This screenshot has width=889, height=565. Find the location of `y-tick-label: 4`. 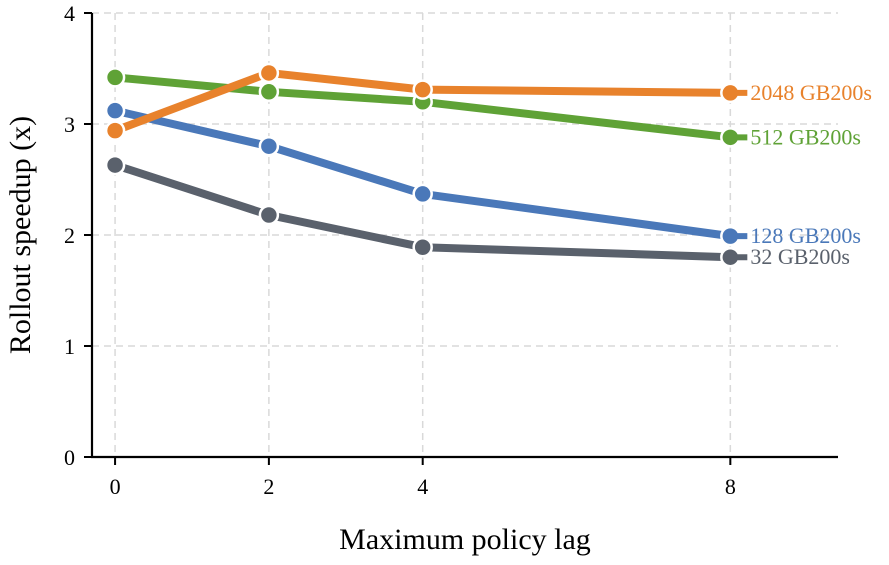

y-tick-label: 4 is located at coordinates (69, 13).